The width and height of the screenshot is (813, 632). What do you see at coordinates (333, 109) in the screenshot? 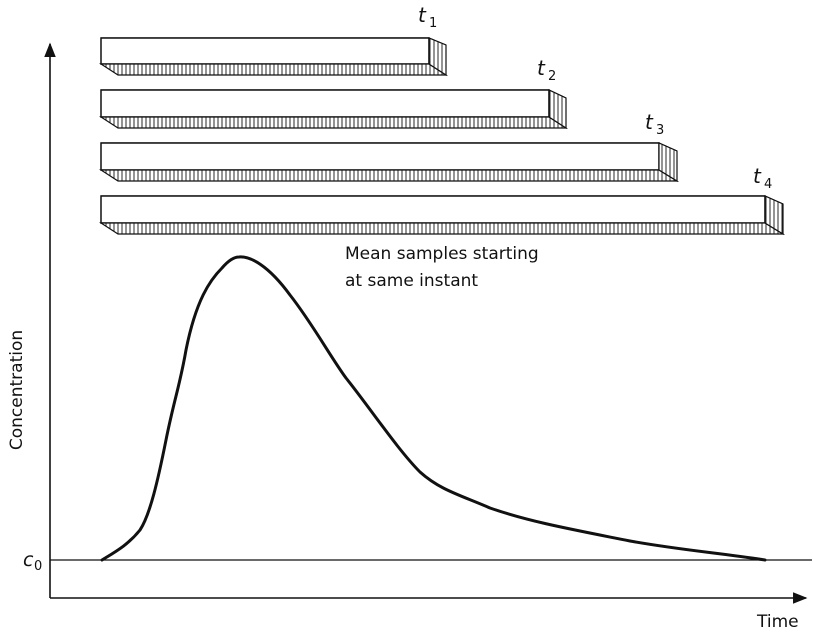
I see `sample-bar-t2` at bounding box center [333, 109].